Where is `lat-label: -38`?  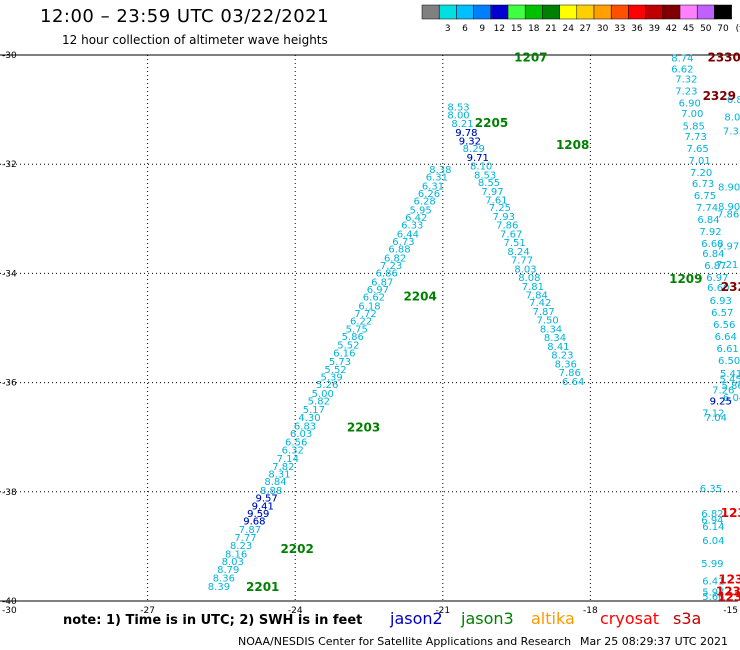 lat-label: -38 is located at coordinates (9, 493).